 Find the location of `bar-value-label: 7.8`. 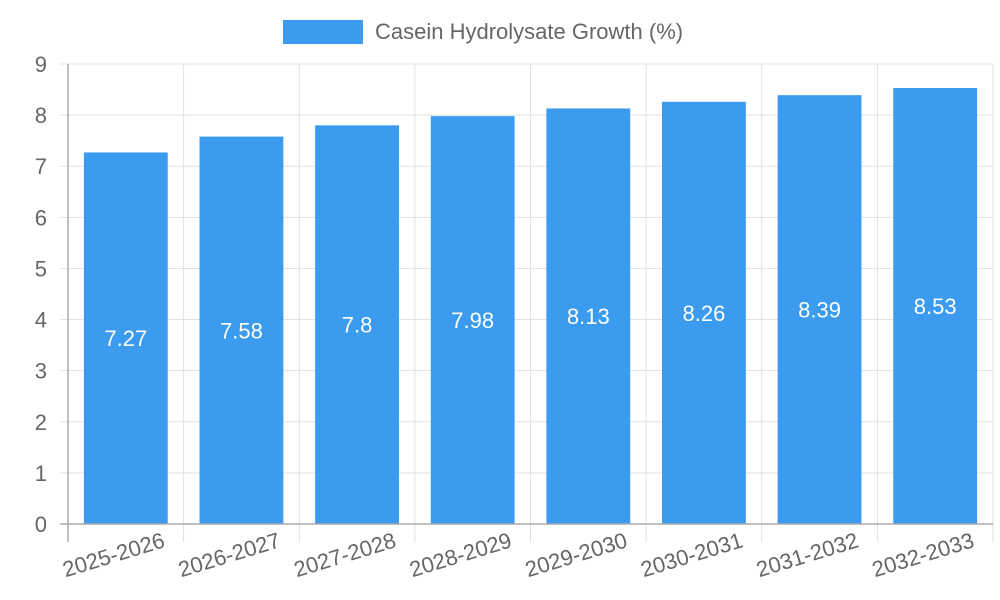

bar-value-label: 7.8 is located at coordinates (357, 325).